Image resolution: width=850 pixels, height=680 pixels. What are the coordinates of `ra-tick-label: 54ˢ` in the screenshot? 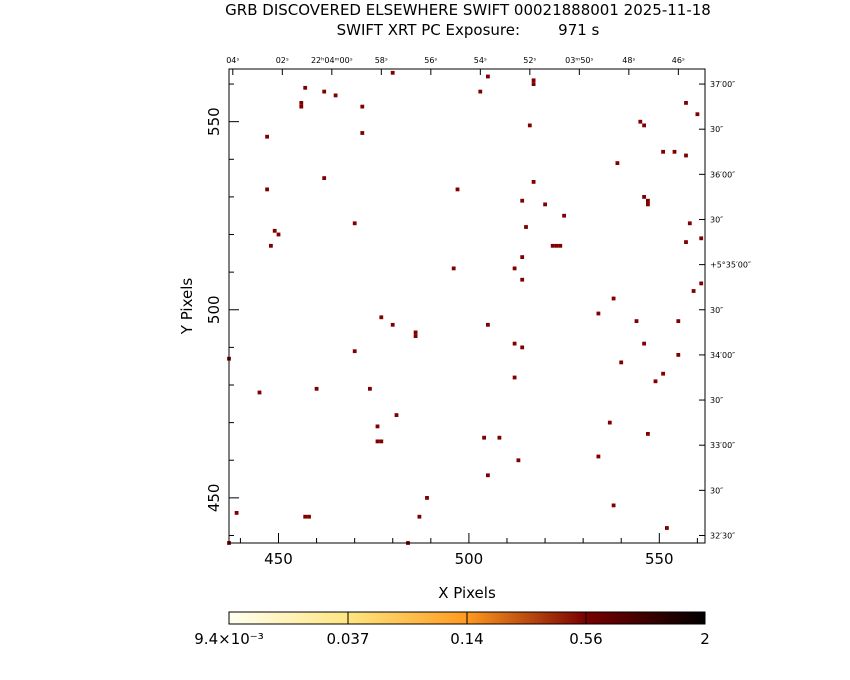 It's located at (480, 60).